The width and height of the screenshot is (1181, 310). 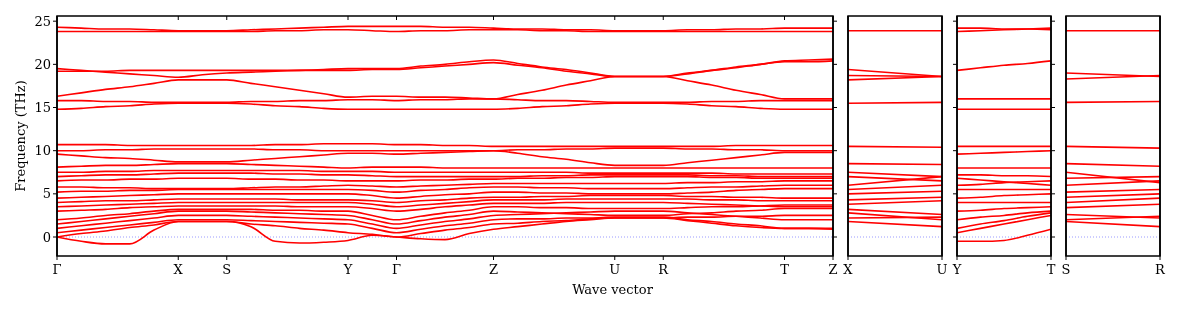 I want to click on y-tick-label: 0, so click(x=46, y=237).